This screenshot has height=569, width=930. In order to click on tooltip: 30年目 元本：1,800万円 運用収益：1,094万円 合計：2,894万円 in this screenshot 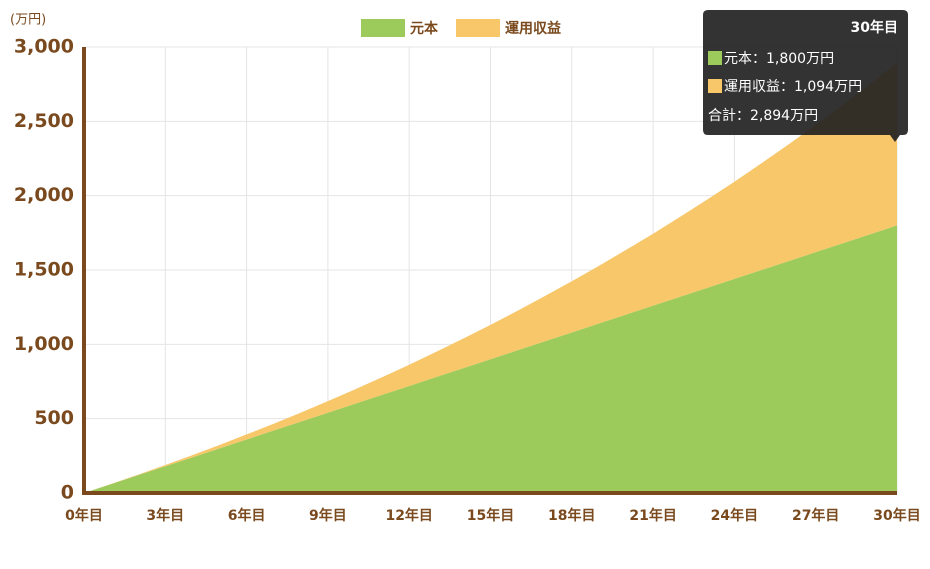, I will do `click(805, 76)`.